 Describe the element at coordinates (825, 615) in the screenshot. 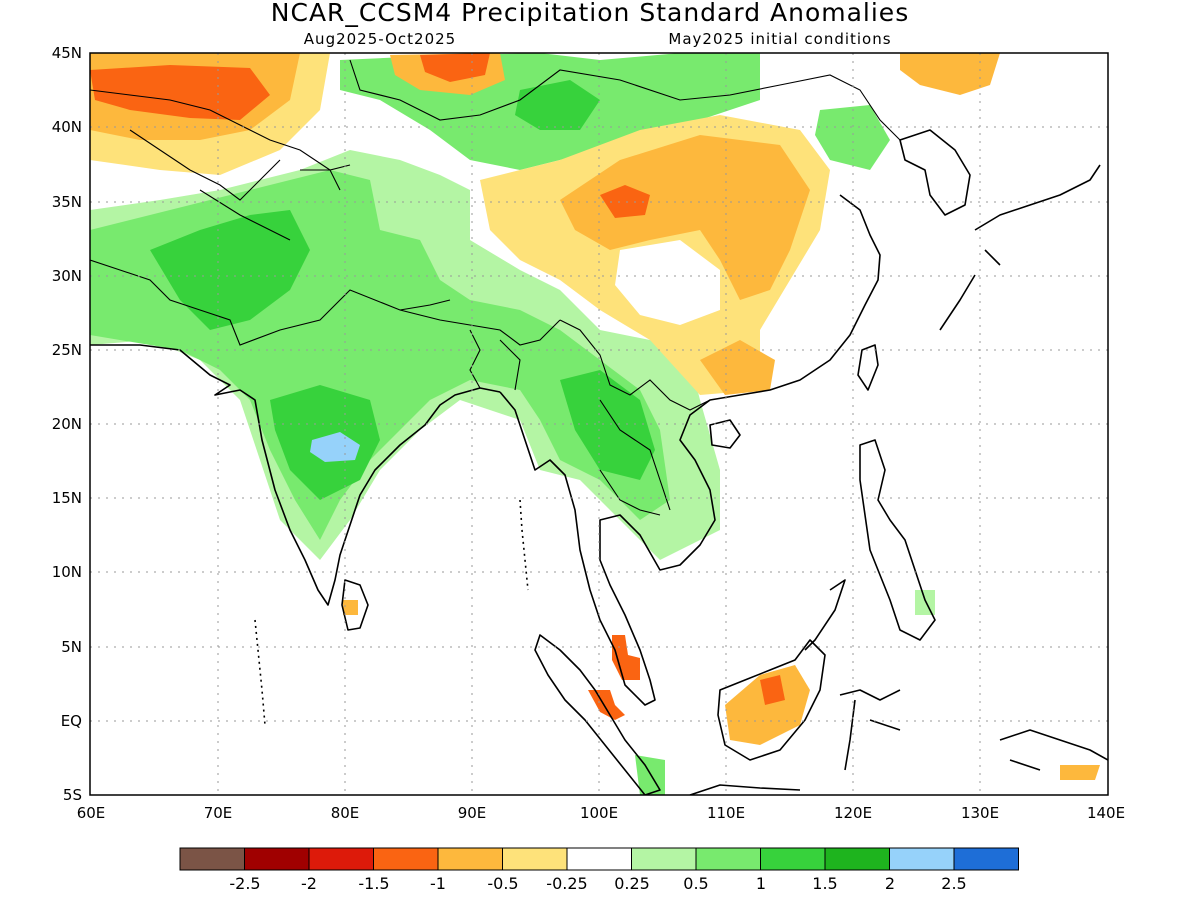

I see `coastline-palawan` at that location.